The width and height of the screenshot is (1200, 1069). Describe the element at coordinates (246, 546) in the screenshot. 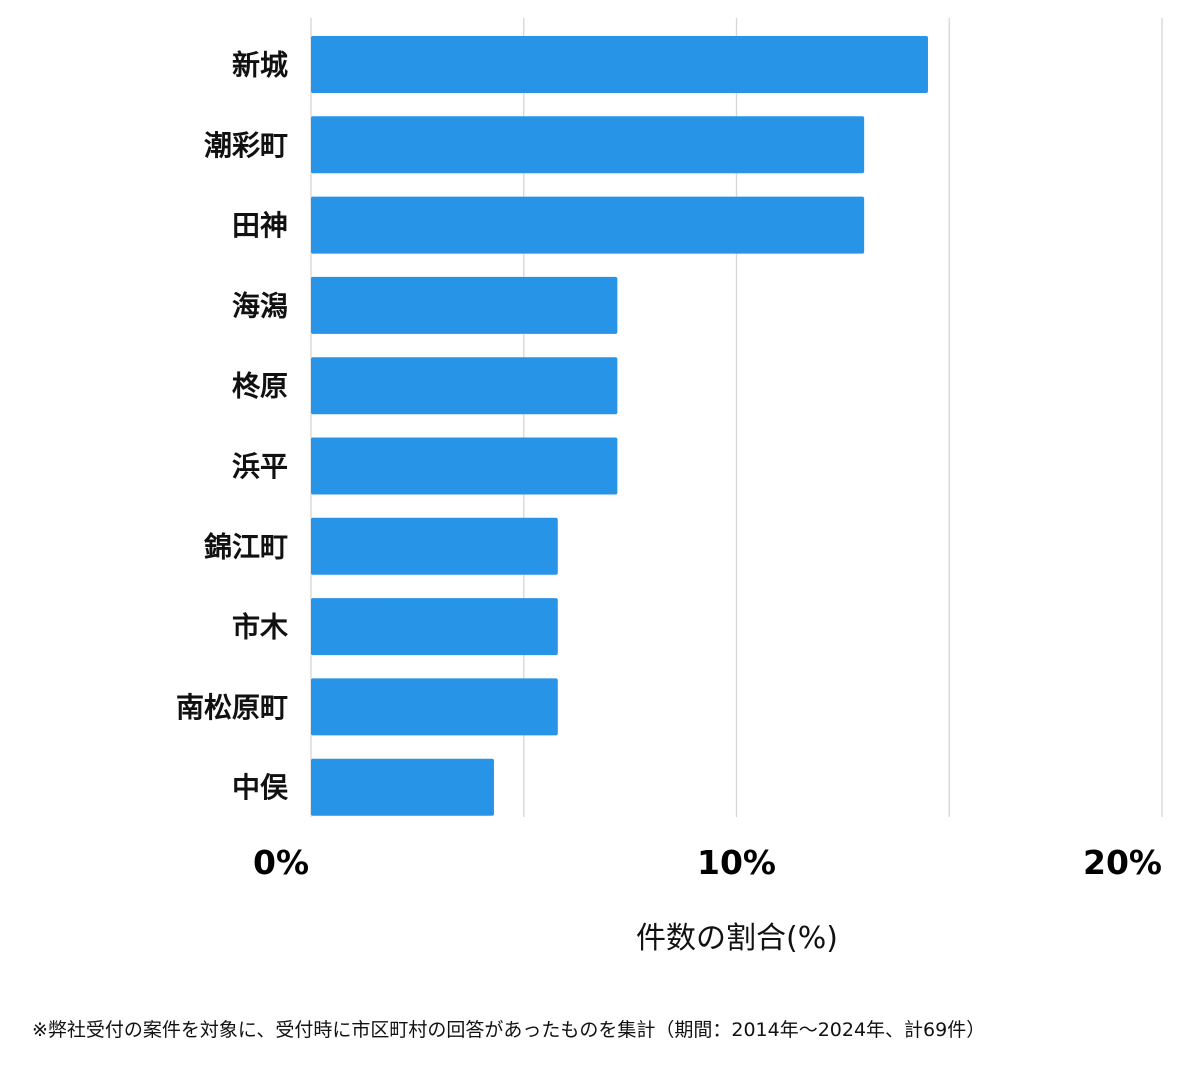

I see `category-label-6: 錦江町` at that location.